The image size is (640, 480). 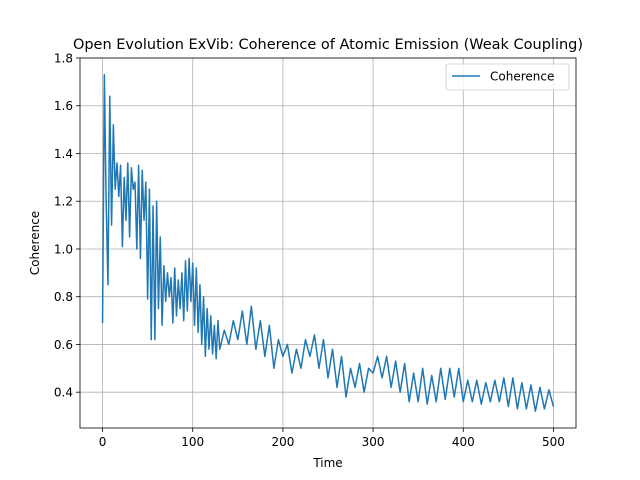 I want to click on legend-label: Coherence, so click(x=522, y=77).